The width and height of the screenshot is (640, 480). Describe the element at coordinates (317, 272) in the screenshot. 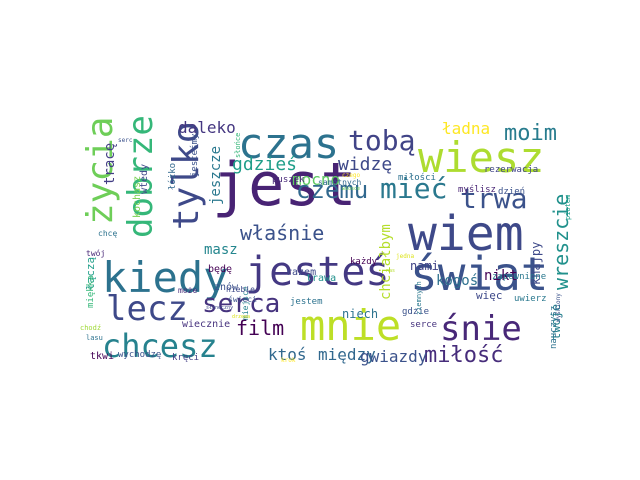

I see `word: jesteś` at that location.